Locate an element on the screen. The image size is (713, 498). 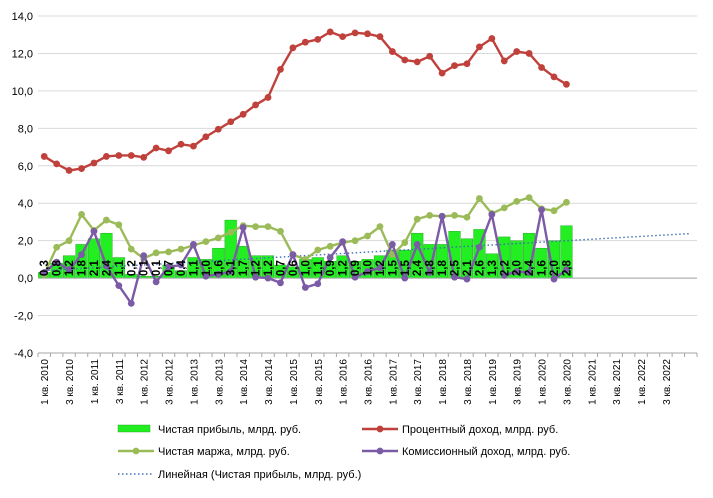
x-tick-label: 1 кв. 2012 is located at coordinates (145, 382).